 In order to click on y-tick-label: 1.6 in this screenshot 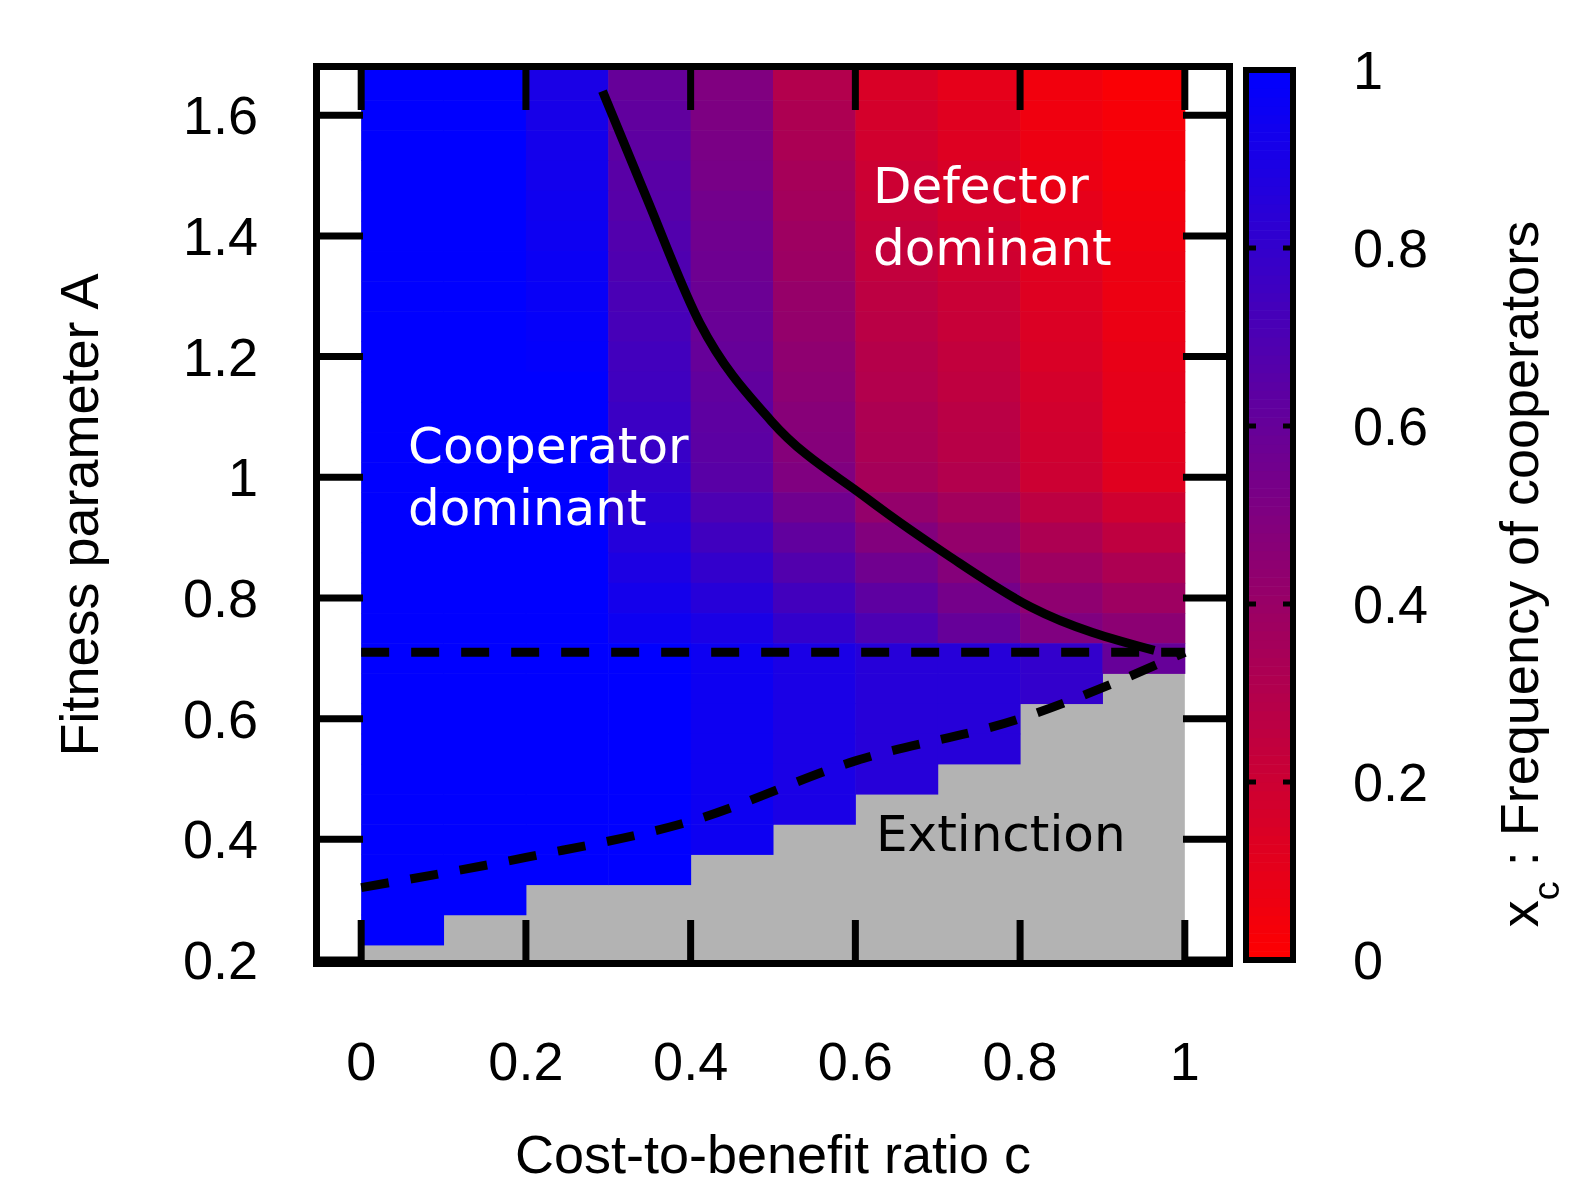, I will do `click(220, 115)`.